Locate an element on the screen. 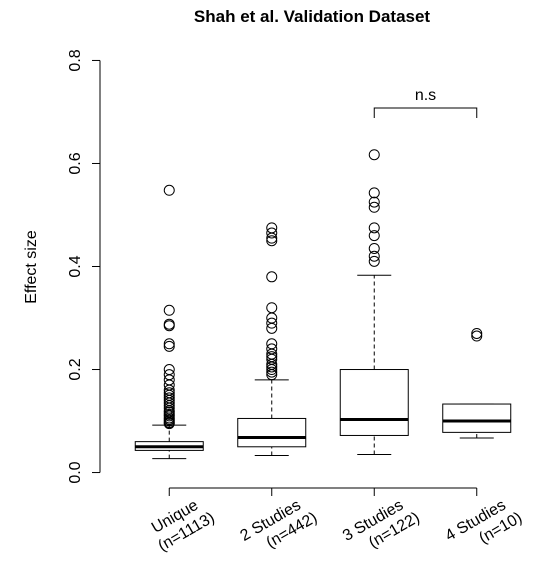  x-tick-label-group: 4 Studies(n=10) is located at coordinates (483, 522).